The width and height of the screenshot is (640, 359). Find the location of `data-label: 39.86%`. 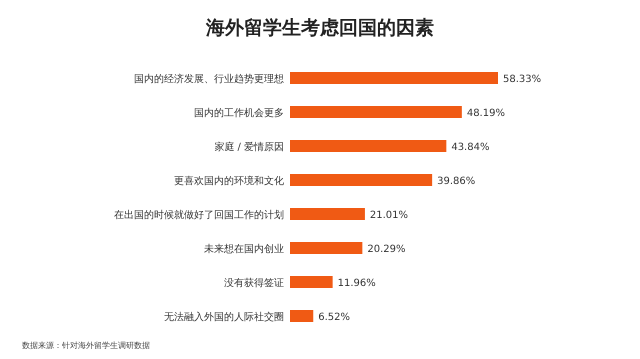

data-label: 39.86% is located at coordinates (456, 181).